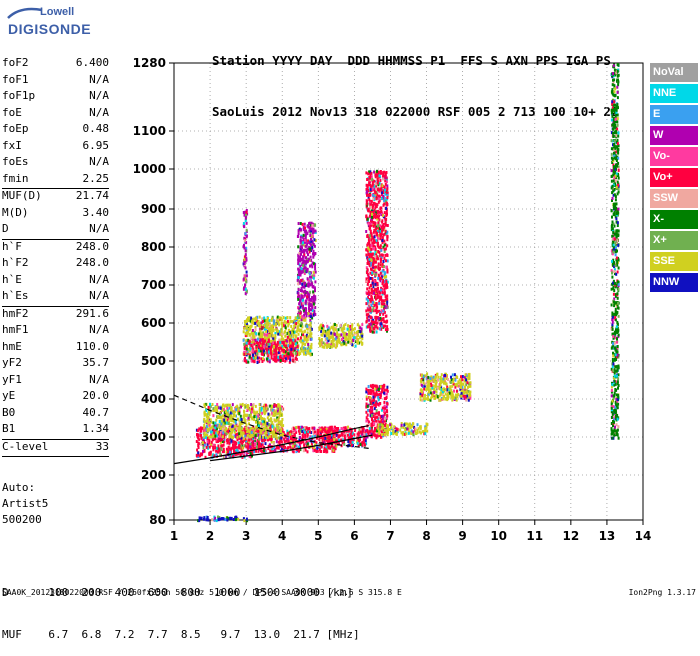 Image resolution: width=700 pixels, height=656 pixels. I want to click on x-tick-label: 11, so click(534, 536).